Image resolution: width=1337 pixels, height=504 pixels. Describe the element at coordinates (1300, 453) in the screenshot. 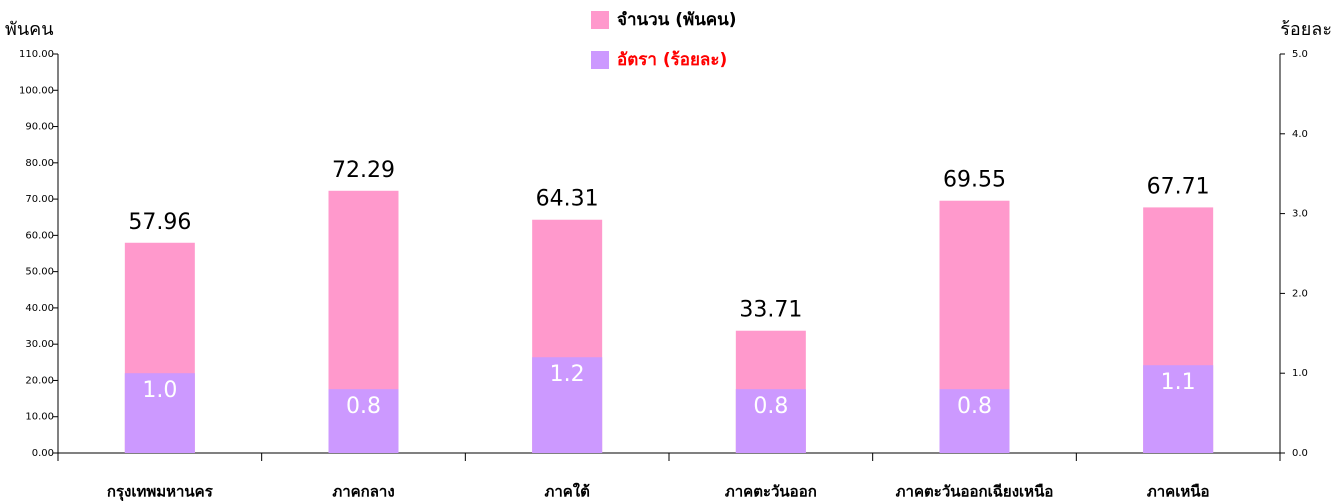

I see `y2-tick-label: 0.0` at that location.